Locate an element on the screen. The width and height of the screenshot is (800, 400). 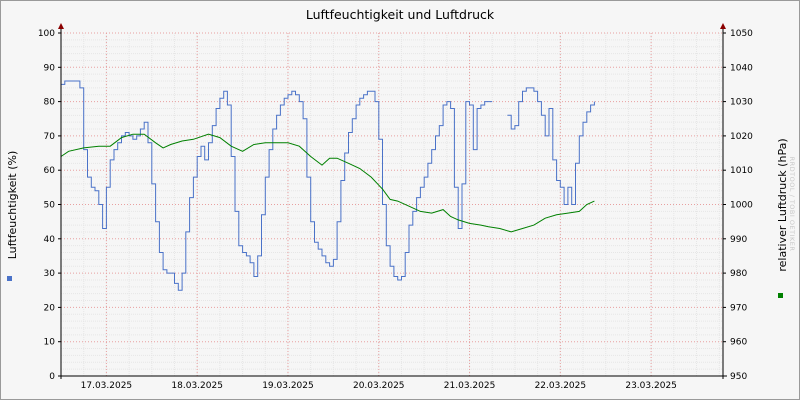
y-left-tick-label: 90 is located at coordinates (50, 68).